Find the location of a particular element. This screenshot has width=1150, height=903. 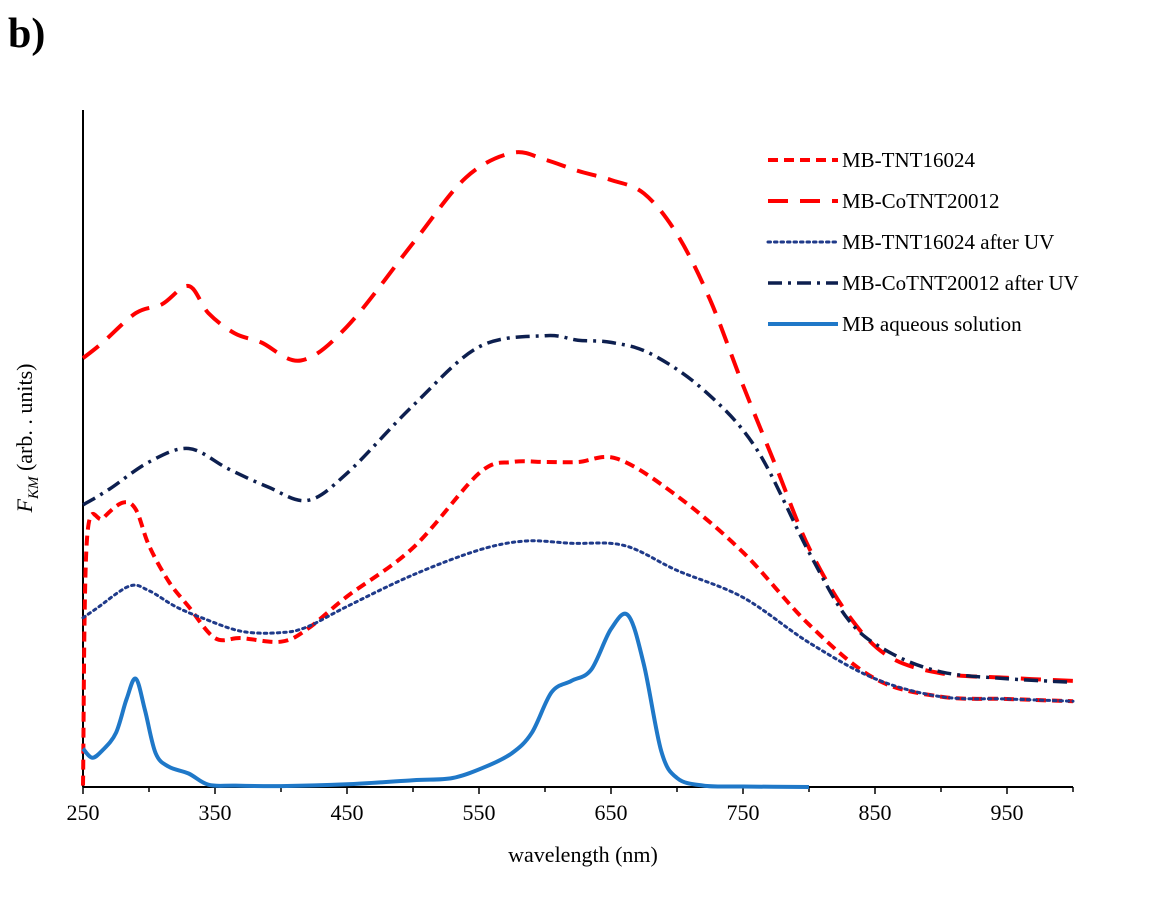

legend-label-1: MB-TNT16024 is located at coordinates (908, 160).